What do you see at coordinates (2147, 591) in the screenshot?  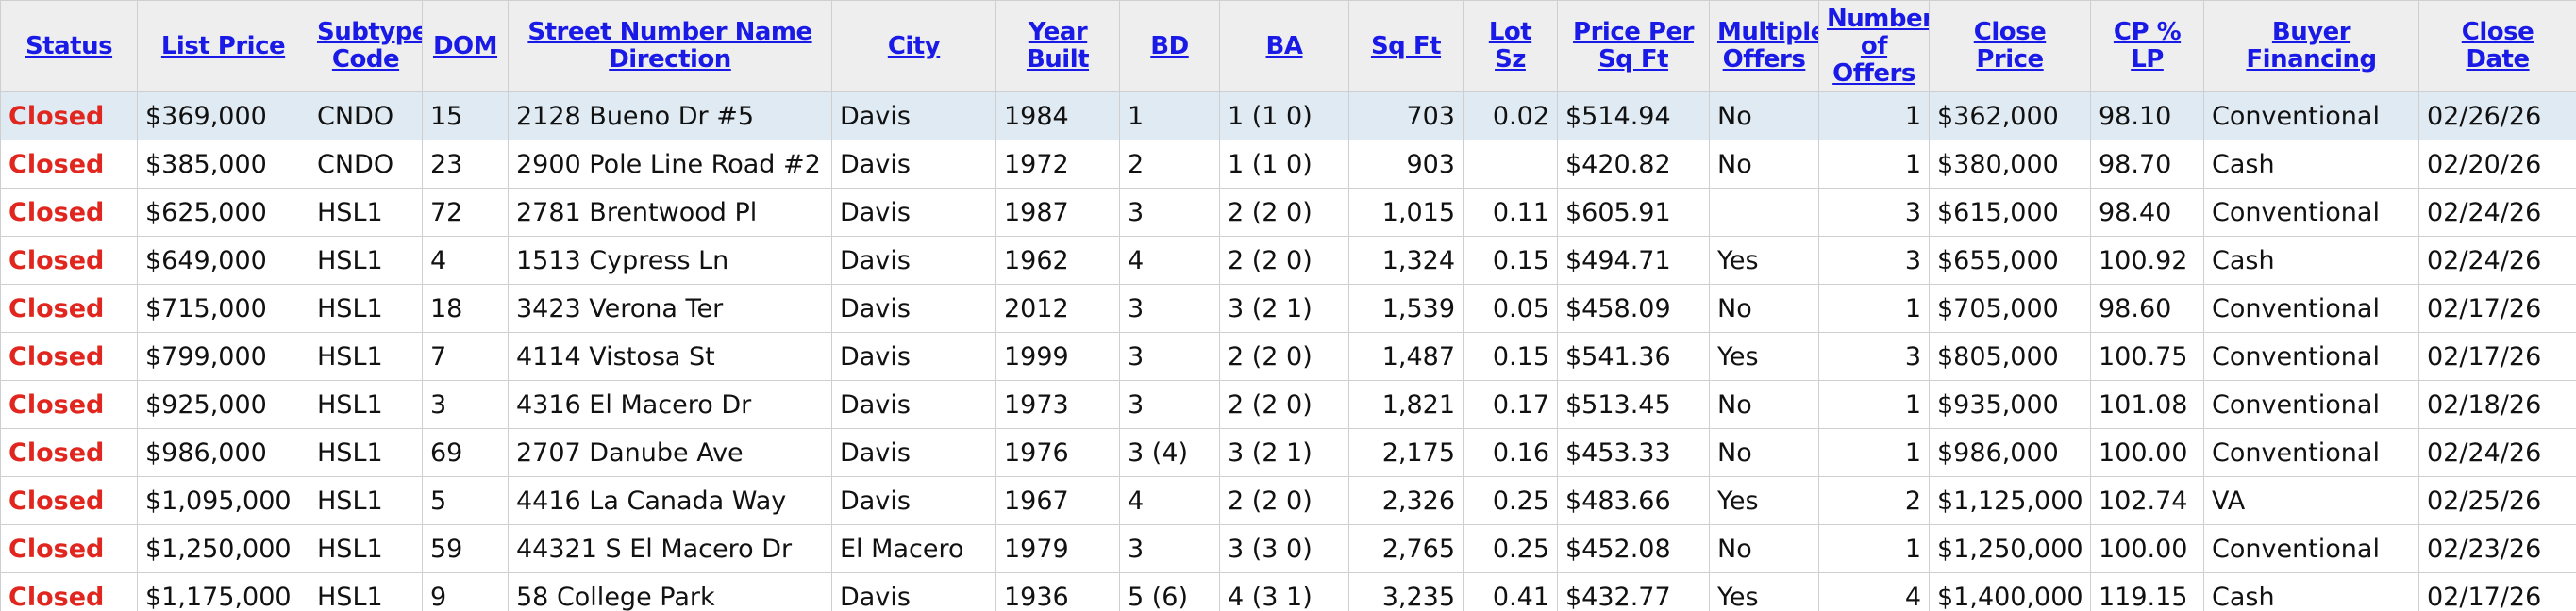 I see `cell: 119.15` at bounding box center [2147, 591].